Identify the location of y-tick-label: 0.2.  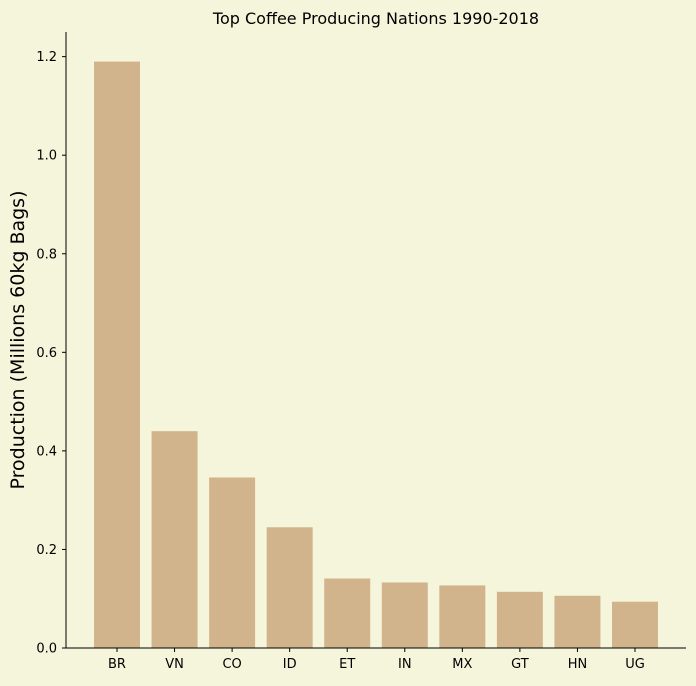
(46, 550).